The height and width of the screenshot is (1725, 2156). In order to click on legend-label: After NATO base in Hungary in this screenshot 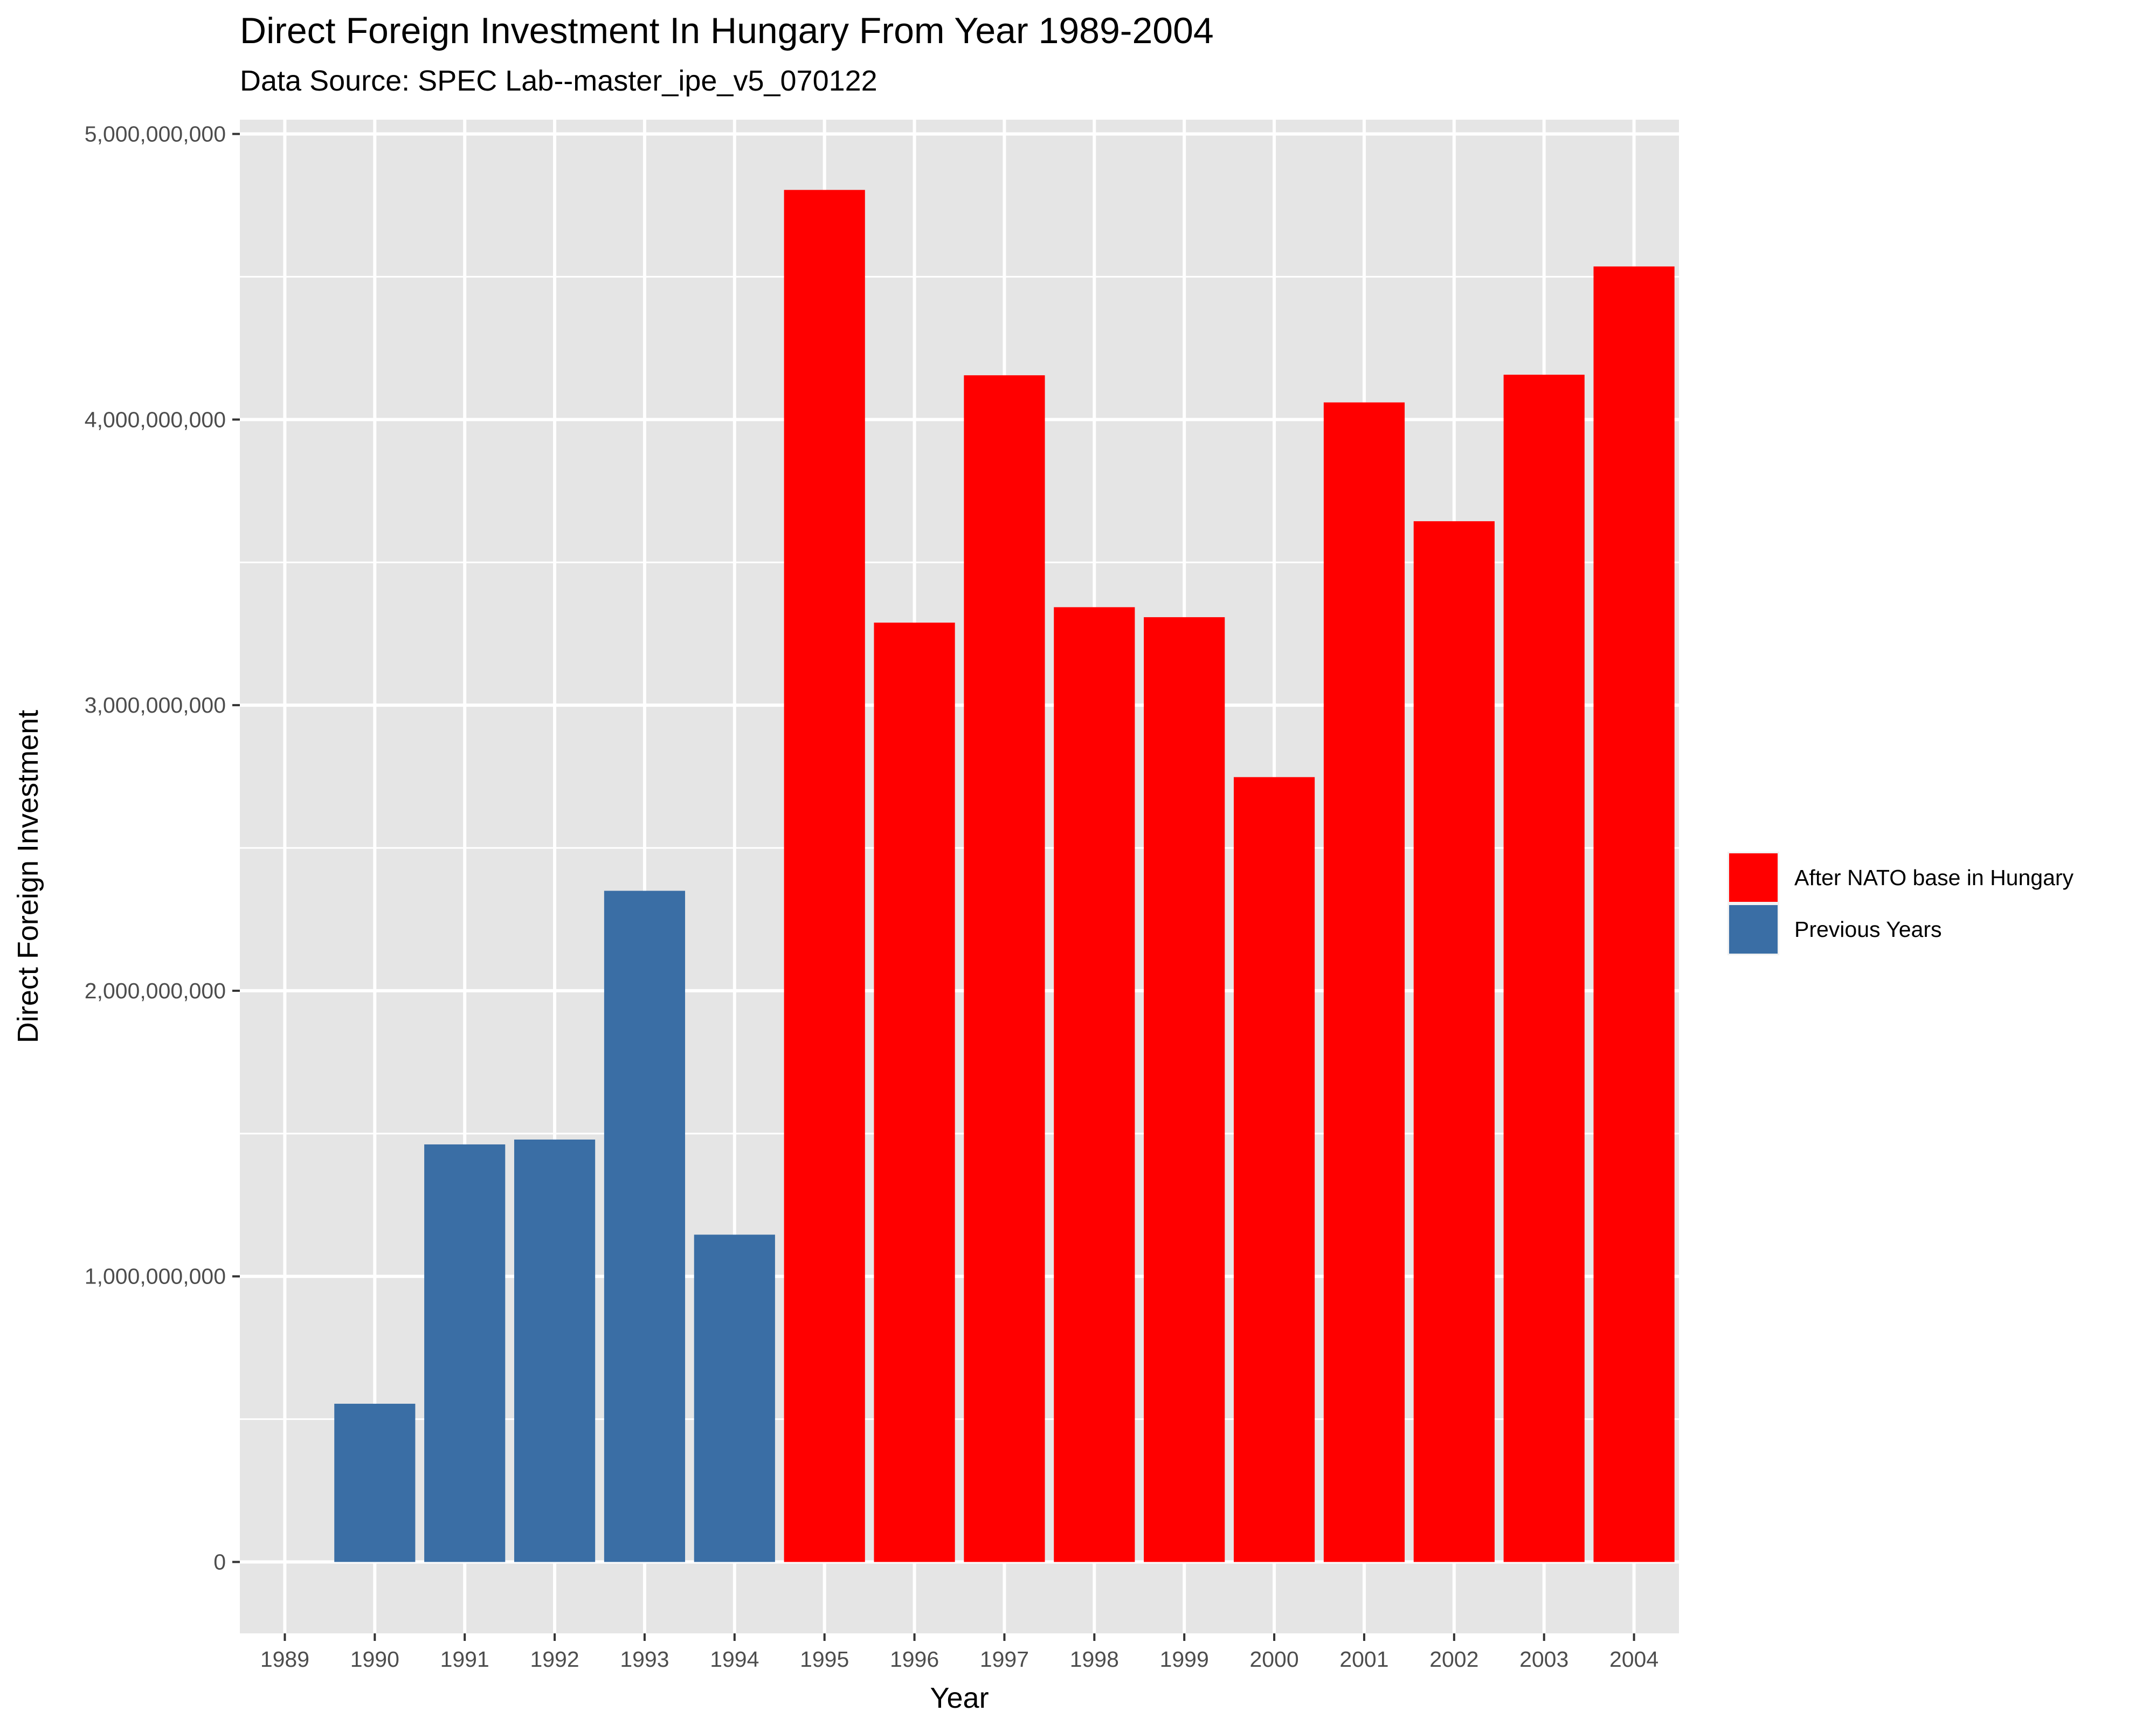, I will do `click(1934, 877)`.